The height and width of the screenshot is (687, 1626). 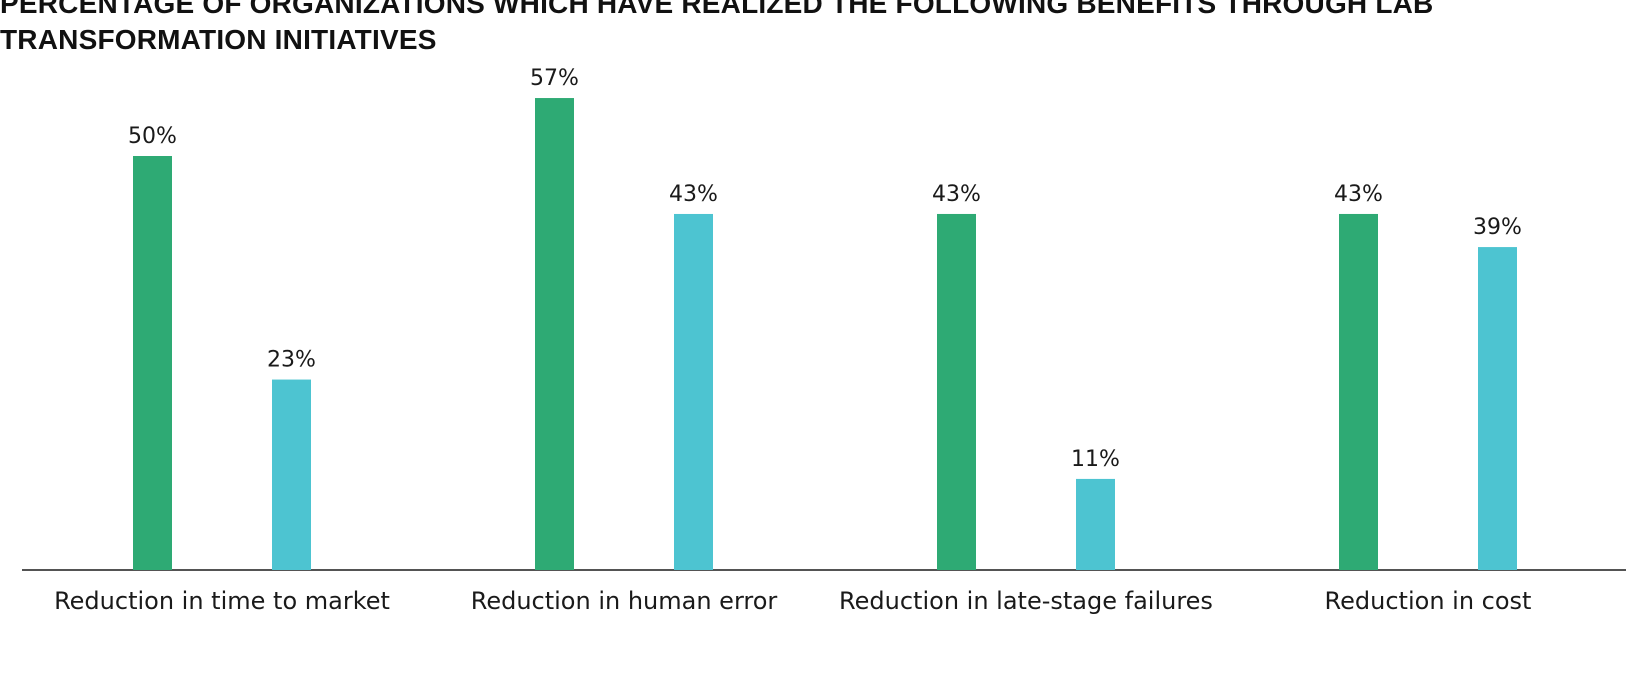 What do you see at coordinates (624, 601) in the screenshot?
I see `category-label-2: Reduction in human error` at bounding box center [624, 601].